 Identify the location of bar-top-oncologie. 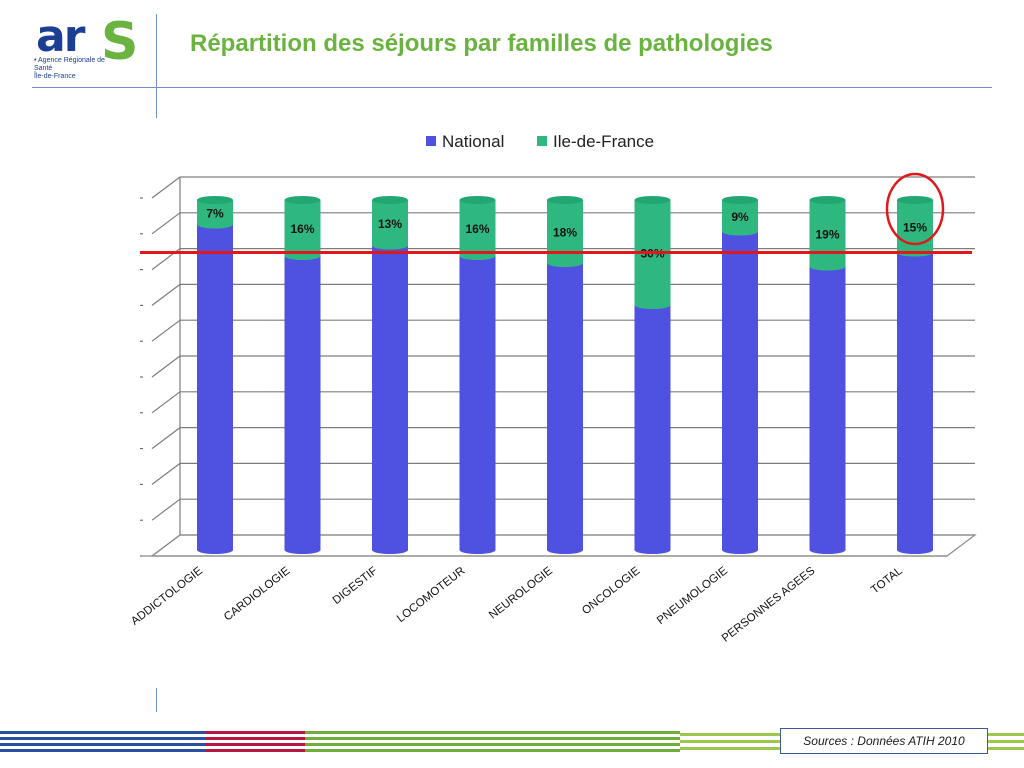
(652, 200).